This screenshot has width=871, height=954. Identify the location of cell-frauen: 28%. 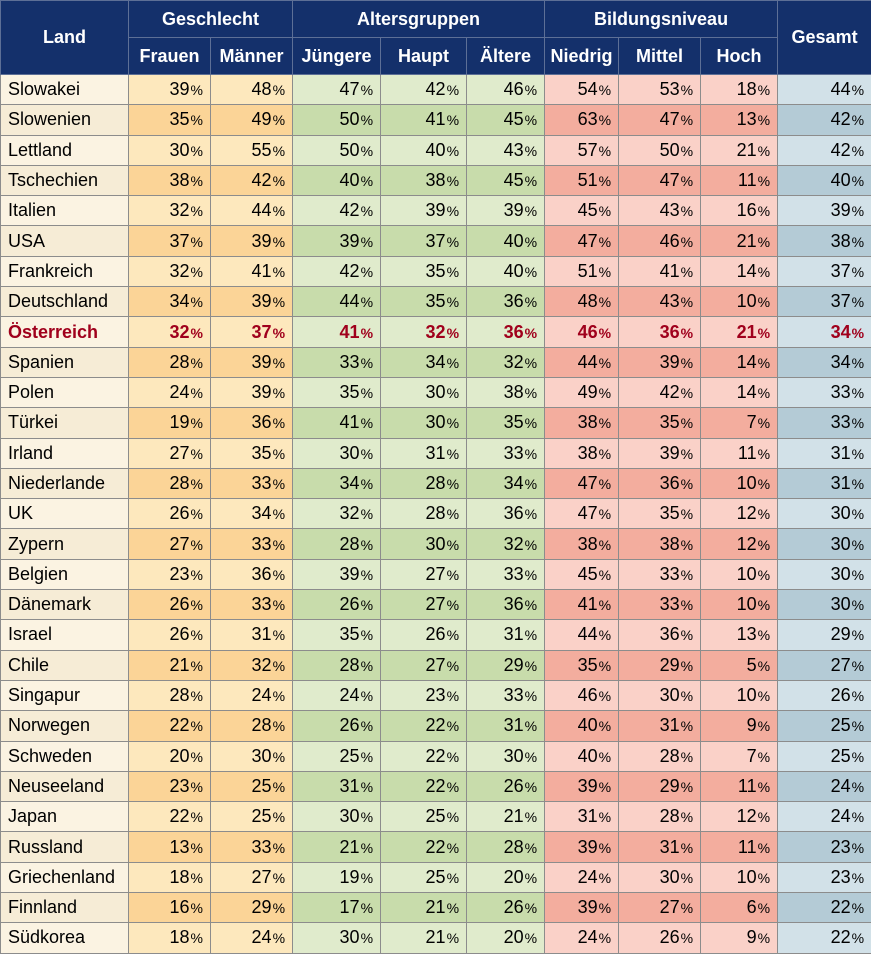
(169, 695).